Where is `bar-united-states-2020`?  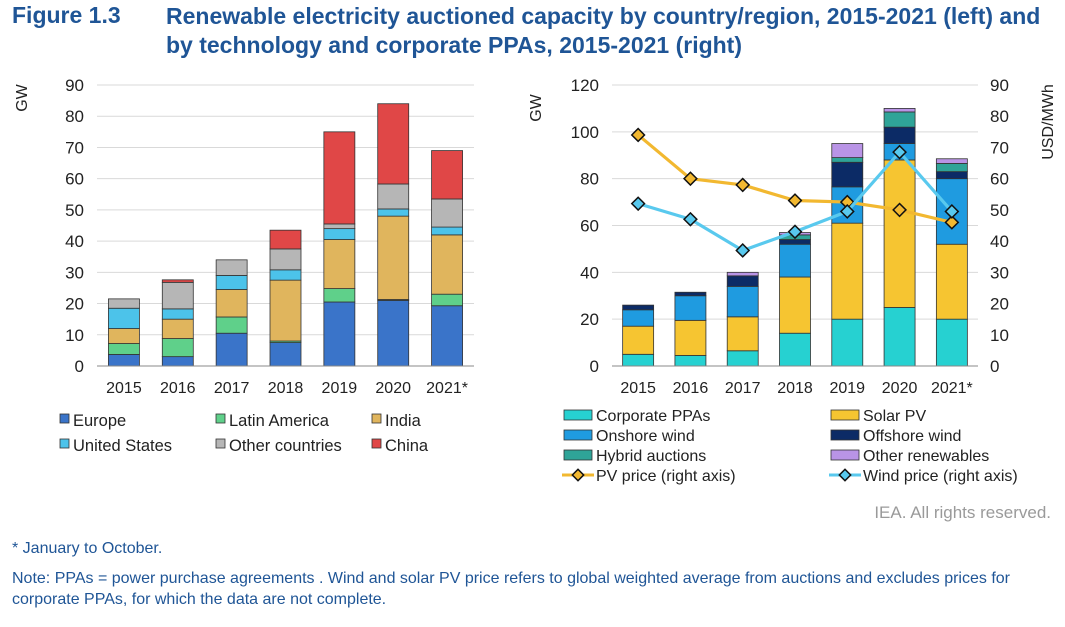 bar-united-states-2020 is located at coordinates (393, 212).